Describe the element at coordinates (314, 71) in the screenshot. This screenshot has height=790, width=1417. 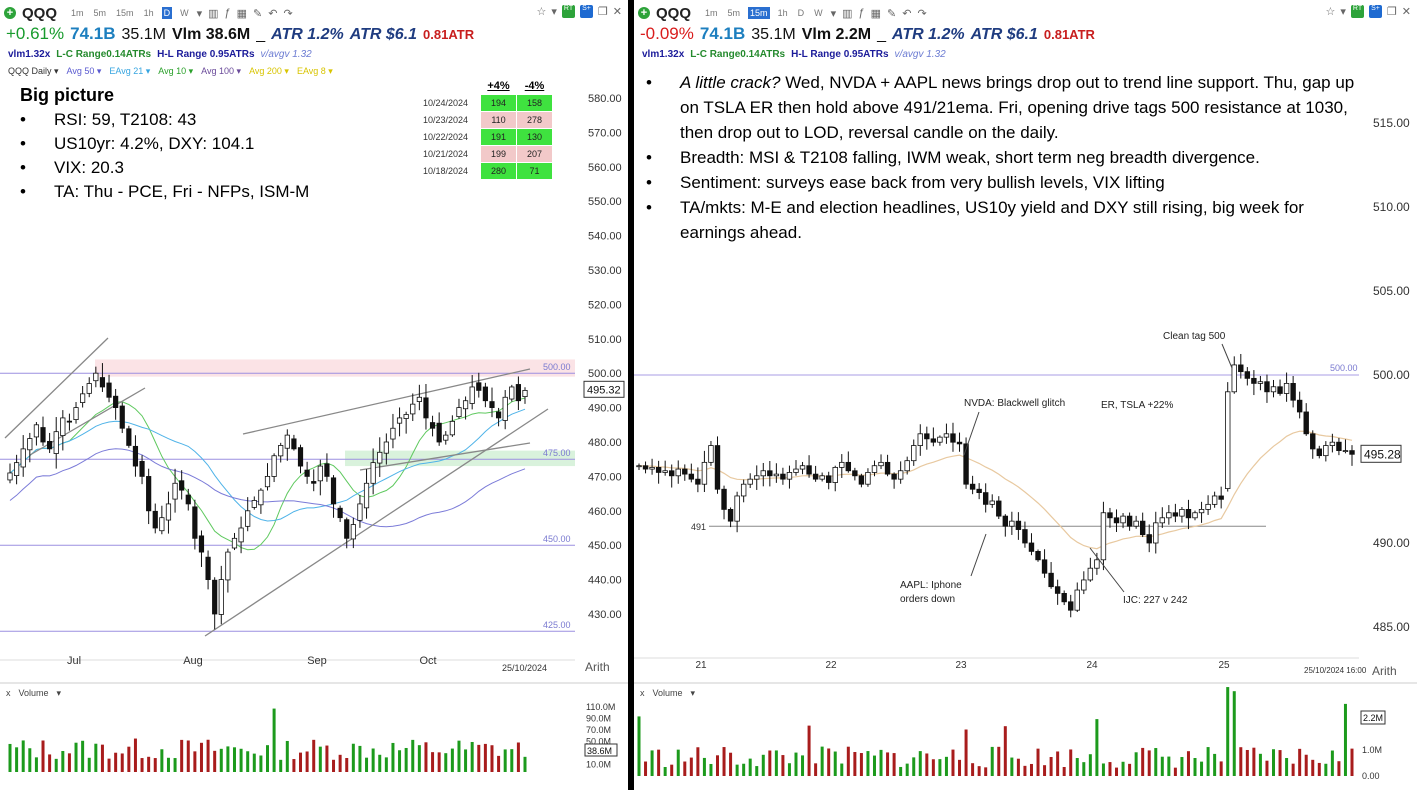
I see `legend-entry: EAvg 8 ▾` at that location.